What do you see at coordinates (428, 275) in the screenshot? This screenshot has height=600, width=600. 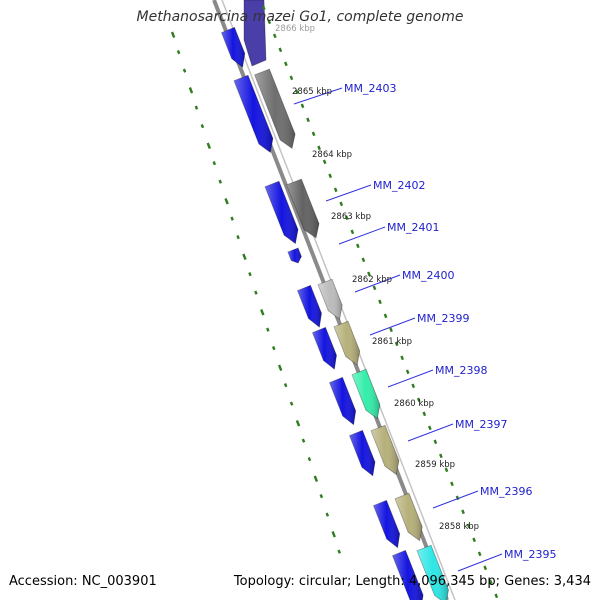 I see `gene-label: MM_2400` at bounding box center [428, 275].